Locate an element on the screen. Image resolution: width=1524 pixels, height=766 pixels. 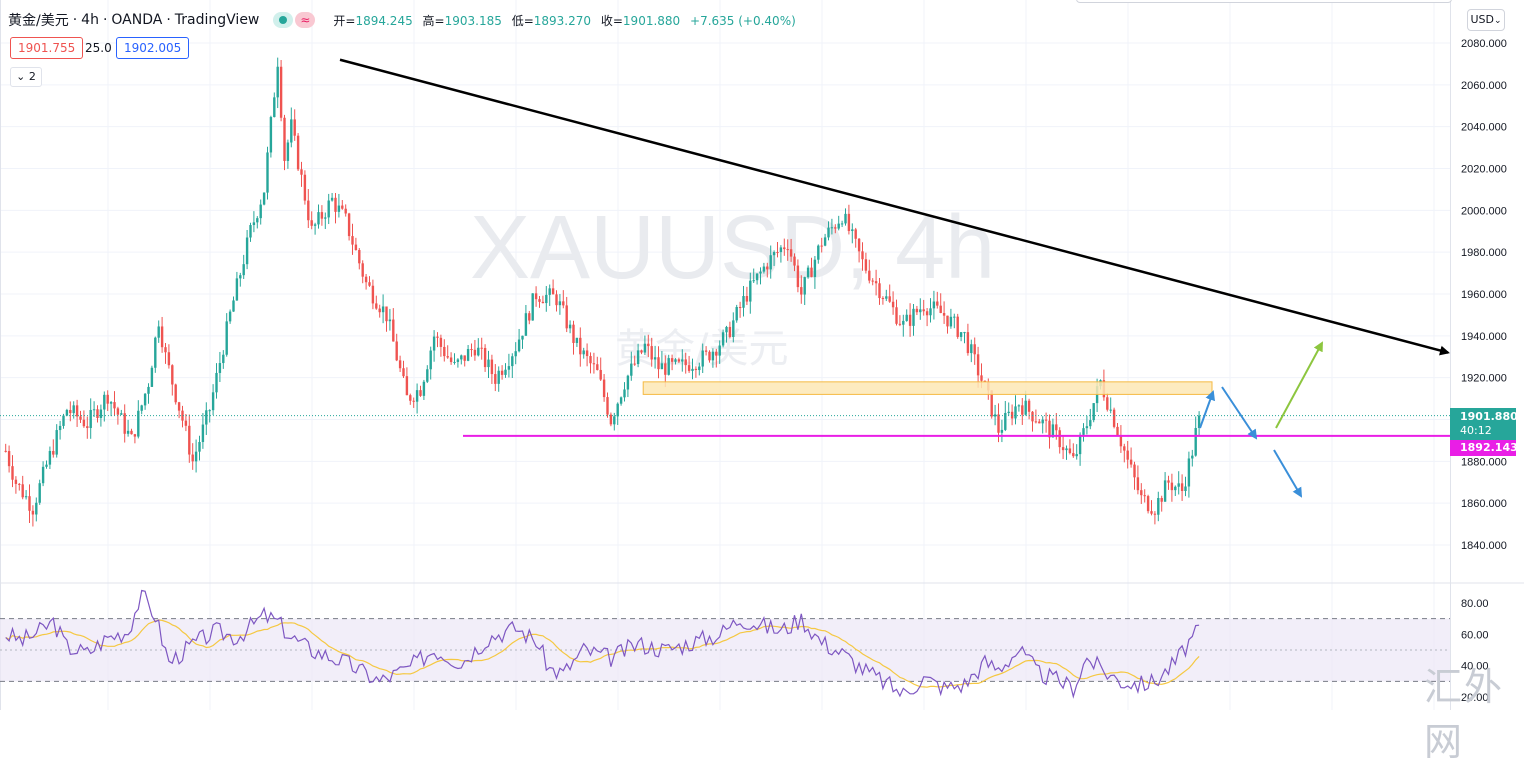
open-value: 1894.245 is located at coordinates (384, 20).